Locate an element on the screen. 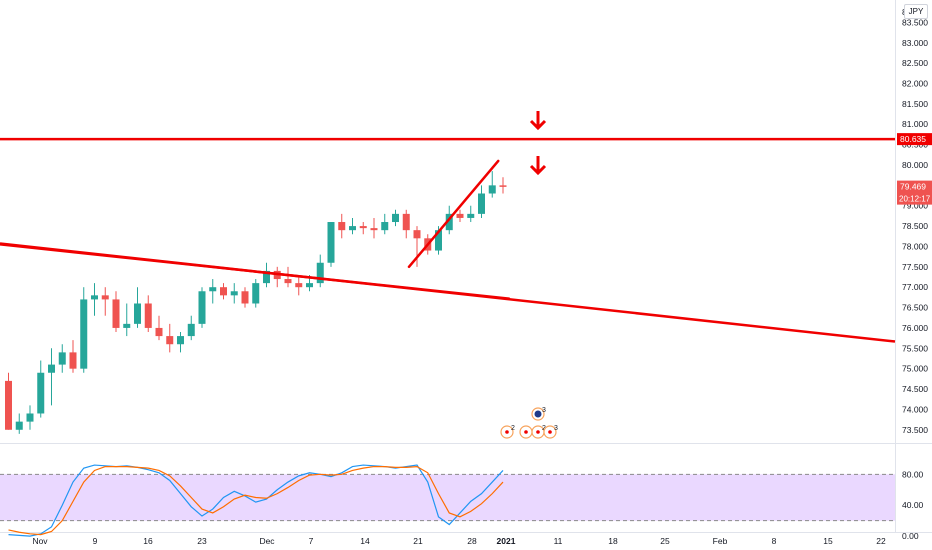 The image size is (932, 550). time-tick: Dec is located at coordinates (267, 541).